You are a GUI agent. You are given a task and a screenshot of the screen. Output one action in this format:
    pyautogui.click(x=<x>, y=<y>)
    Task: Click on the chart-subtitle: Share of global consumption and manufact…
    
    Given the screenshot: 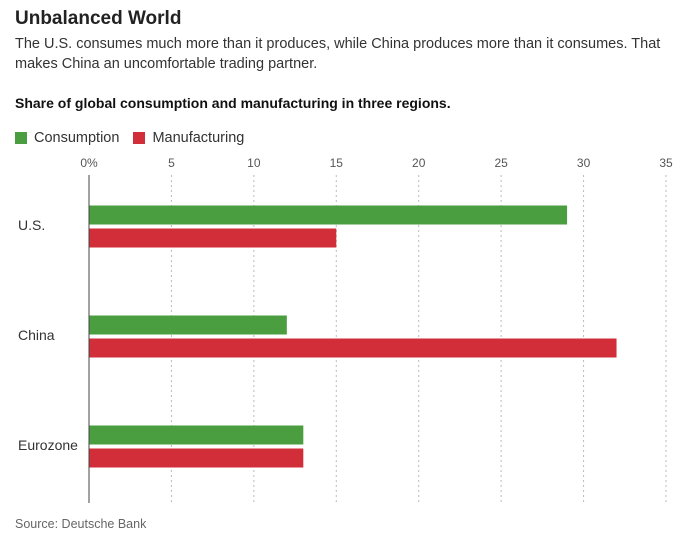 What is the action you would take?
    pyautogui.click(x=233, y=103)
    